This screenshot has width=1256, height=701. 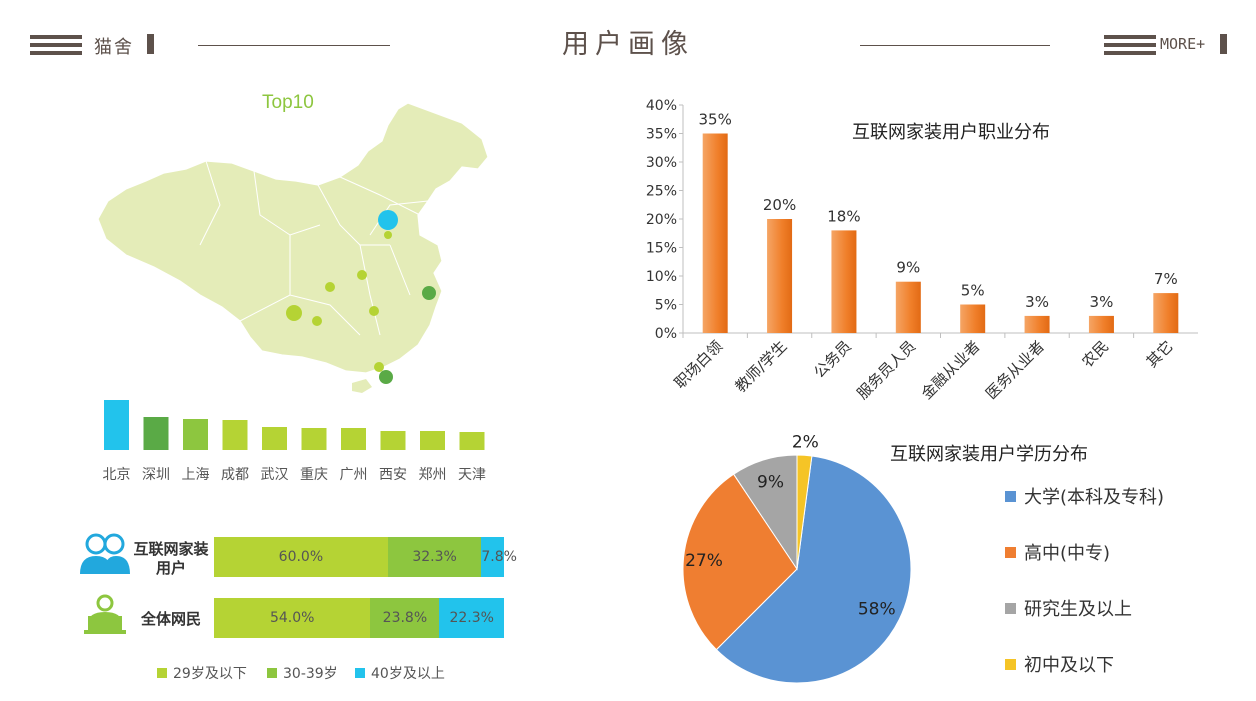 What do you see at coordinates (405, 618) in the screenshot?
I see `stack-segment: 23.8%` at bounding box center [405, 618].